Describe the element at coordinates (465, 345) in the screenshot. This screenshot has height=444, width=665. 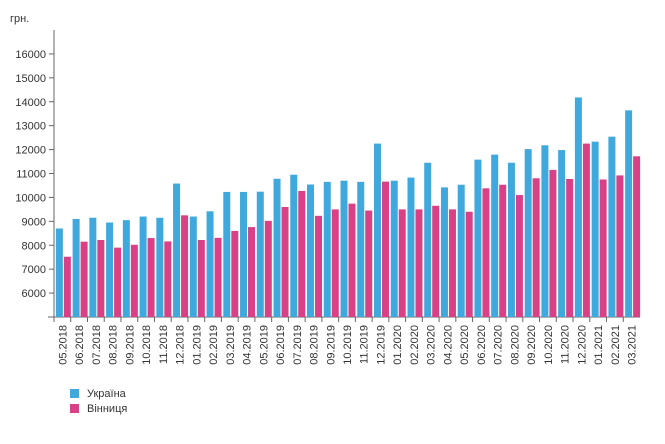
I see `x-tick-label: 05.2020` at that location.